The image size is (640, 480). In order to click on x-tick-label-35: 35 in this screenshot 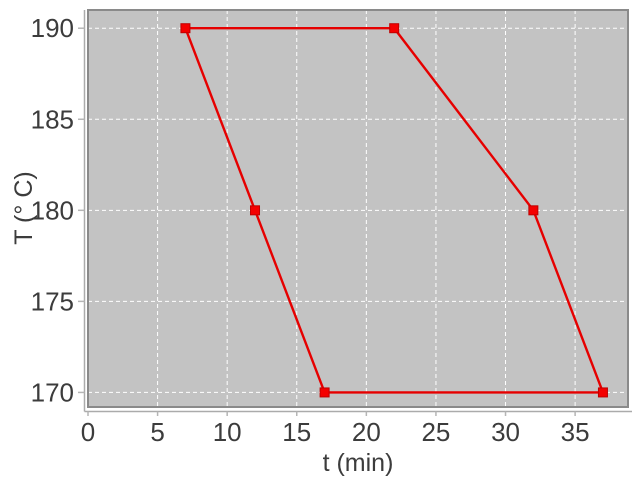, I will do `click(575, 432)`.